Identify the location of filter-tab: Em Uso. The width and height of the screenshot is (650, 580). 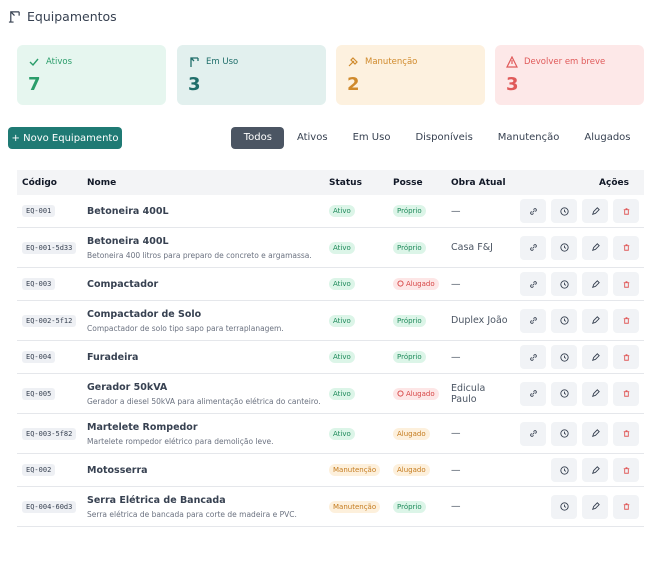
(371, 137).